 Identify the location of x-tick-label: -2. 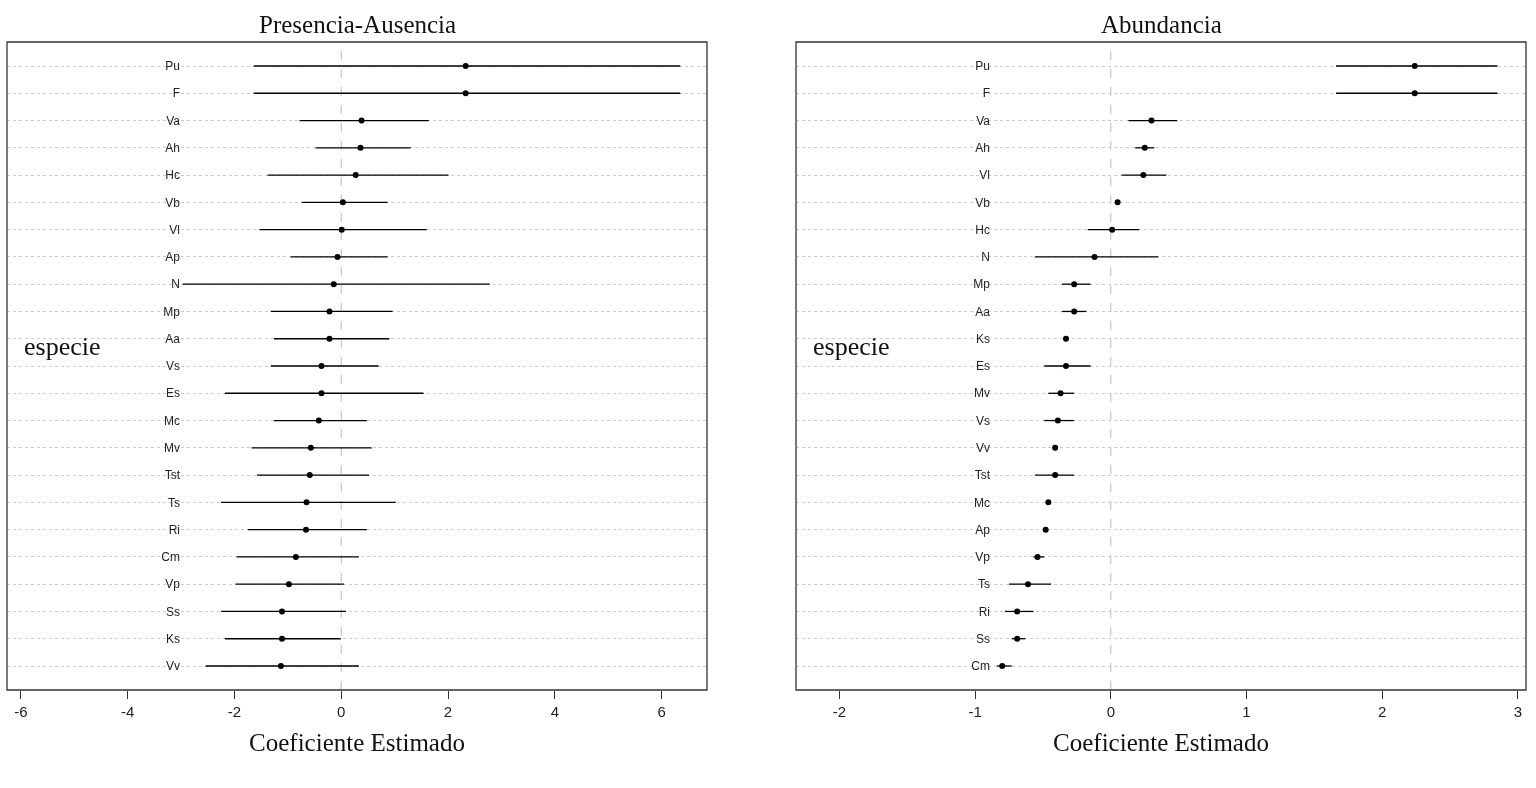
(234, 711).